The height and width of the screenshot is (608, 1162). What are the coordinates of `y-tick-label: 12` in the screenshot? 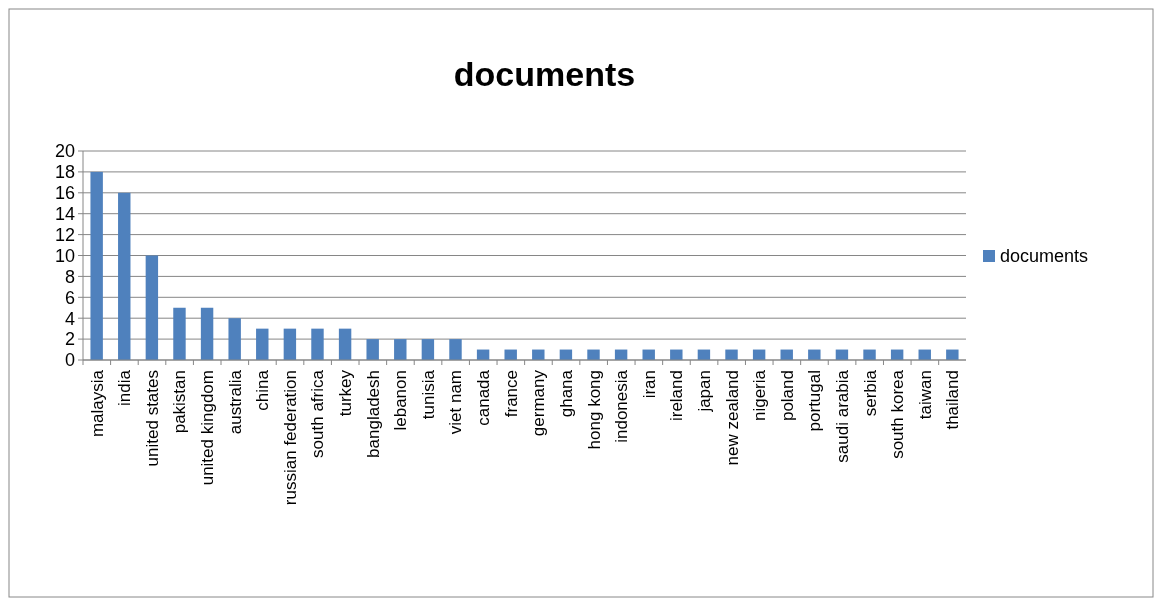 It's located at (64, 234).